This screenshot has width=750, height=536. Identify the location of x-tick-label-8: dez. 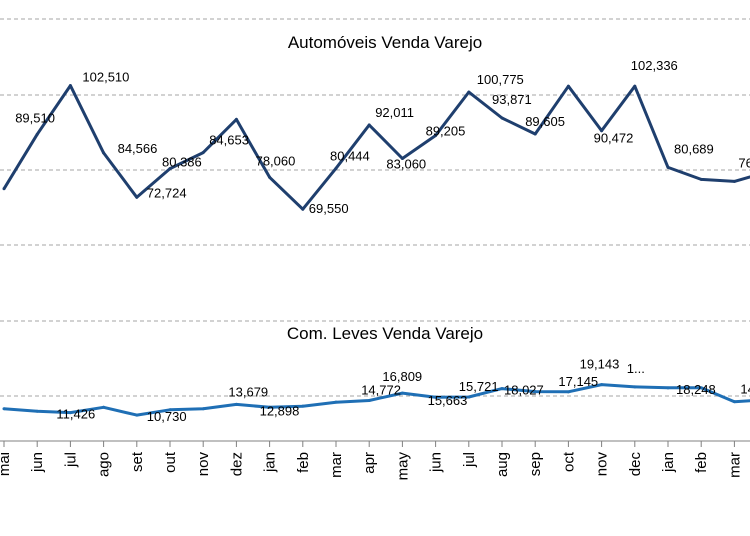
(236, 464).